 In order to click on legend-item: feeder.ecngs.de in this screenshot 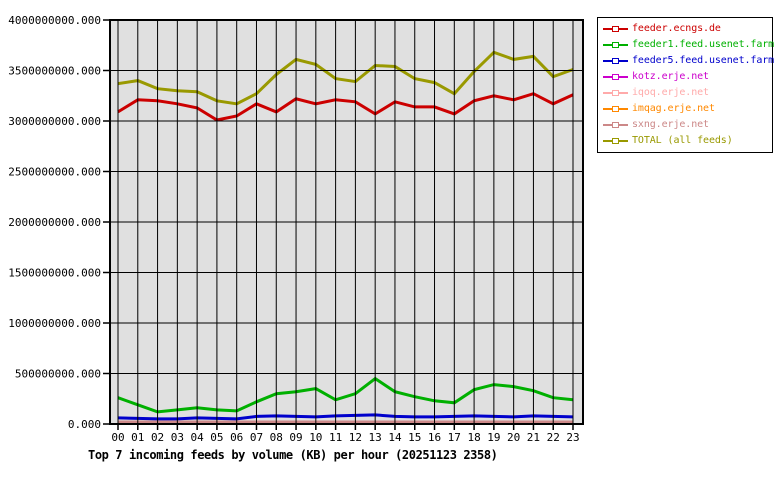, I will do `click(687, 29)`.